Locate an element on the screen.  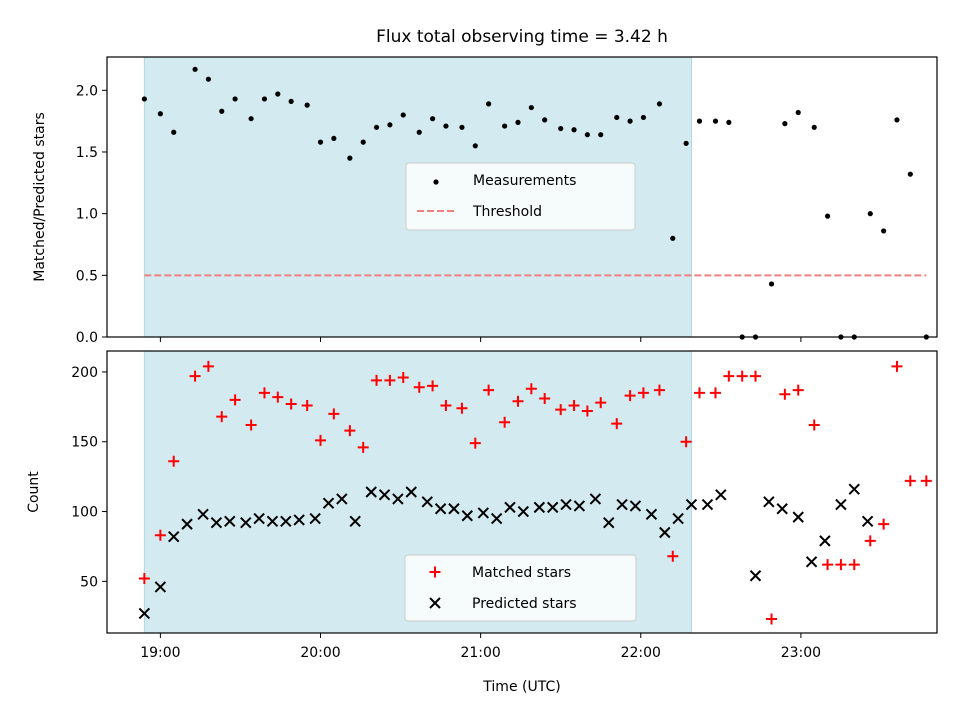
figure-title: Flux total observing time = 3.42 h is located at coordinates (522, 37).